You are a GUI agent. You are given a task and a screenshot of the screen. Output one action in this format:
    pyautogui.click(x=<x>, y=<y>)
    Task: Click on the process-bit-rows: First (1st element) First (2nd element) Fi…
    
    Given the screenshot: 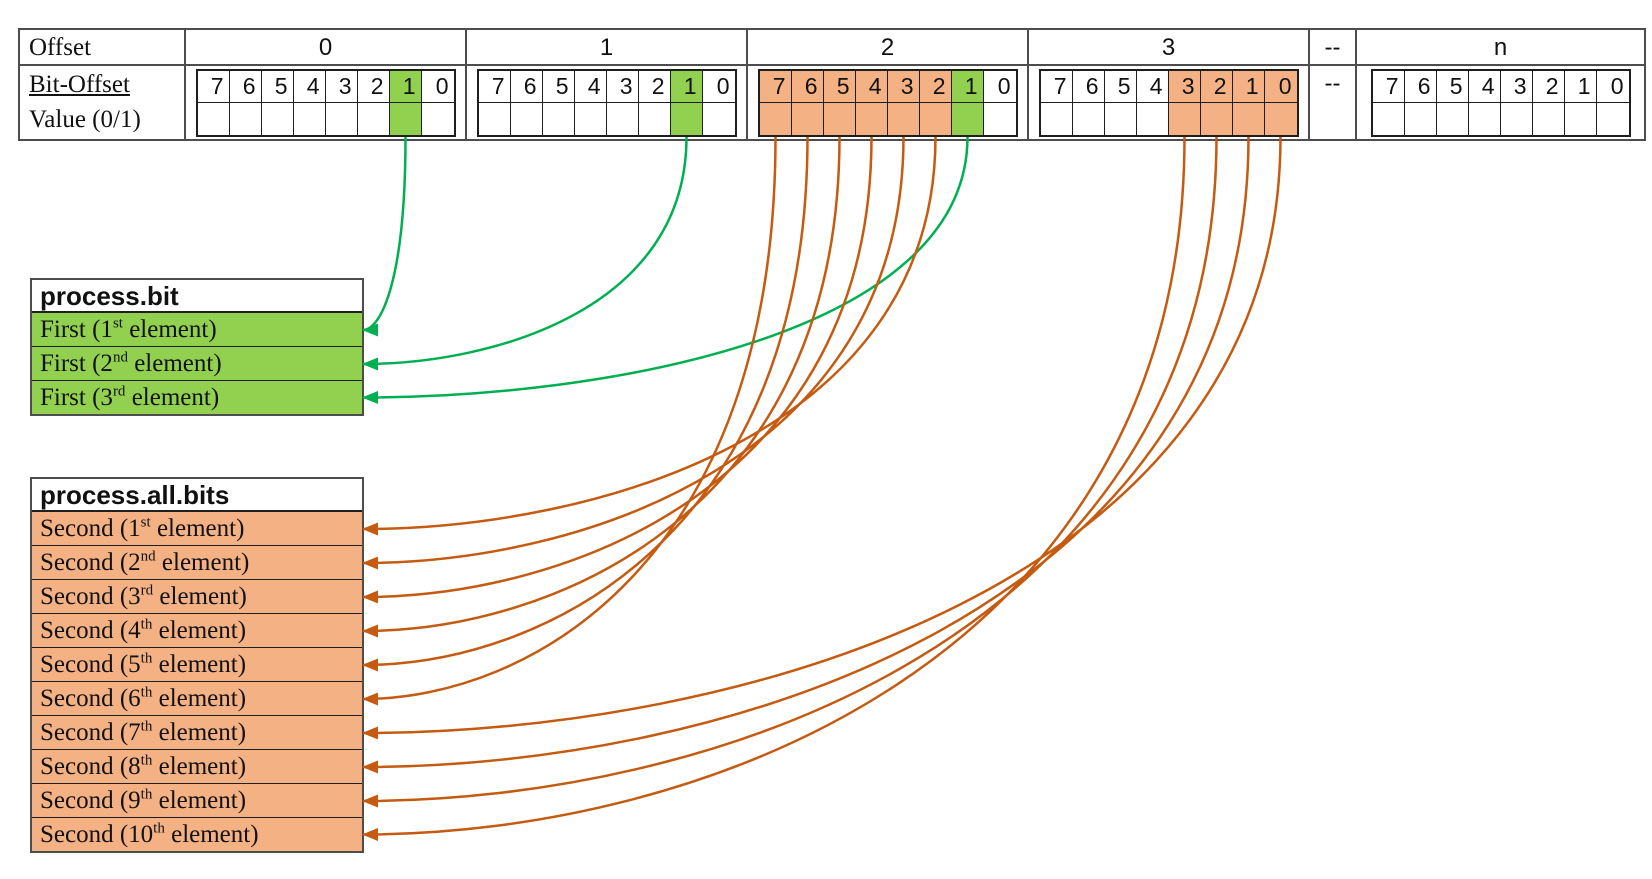 What is the action you would take?
    pyautogui.click(x=197, y=363)
    